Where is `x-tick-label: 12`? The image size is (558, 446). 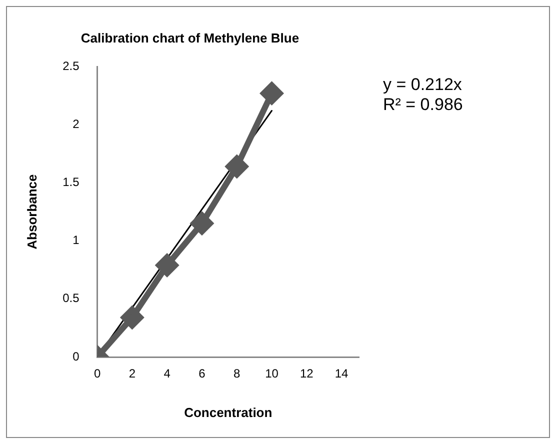 x-tick-label: 12 is located at coordinates (307, 373).